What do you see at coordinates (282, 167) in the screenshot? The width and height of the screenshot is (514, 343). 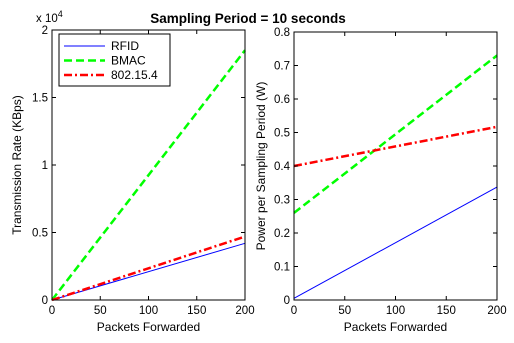 I see `y-tick-label: 0.4` at bounding box center [282, 167].